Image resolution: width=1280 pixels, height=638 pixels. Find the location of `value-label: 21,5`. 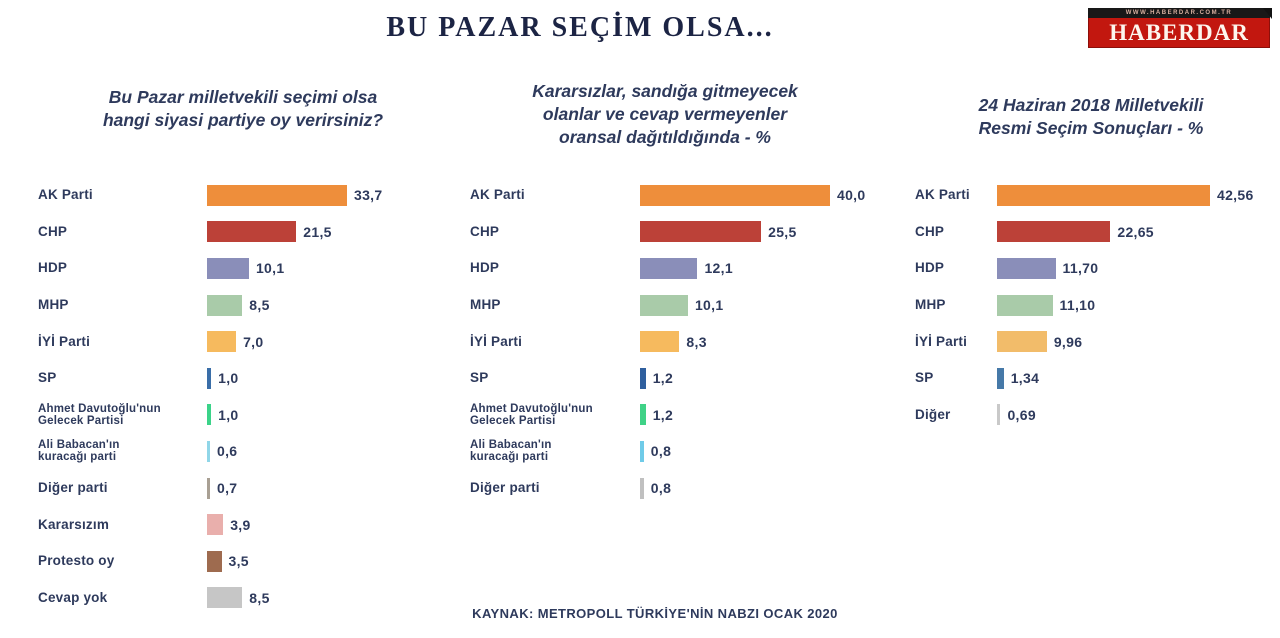

value-label: 21,5 is located at coordinates (317, 231).